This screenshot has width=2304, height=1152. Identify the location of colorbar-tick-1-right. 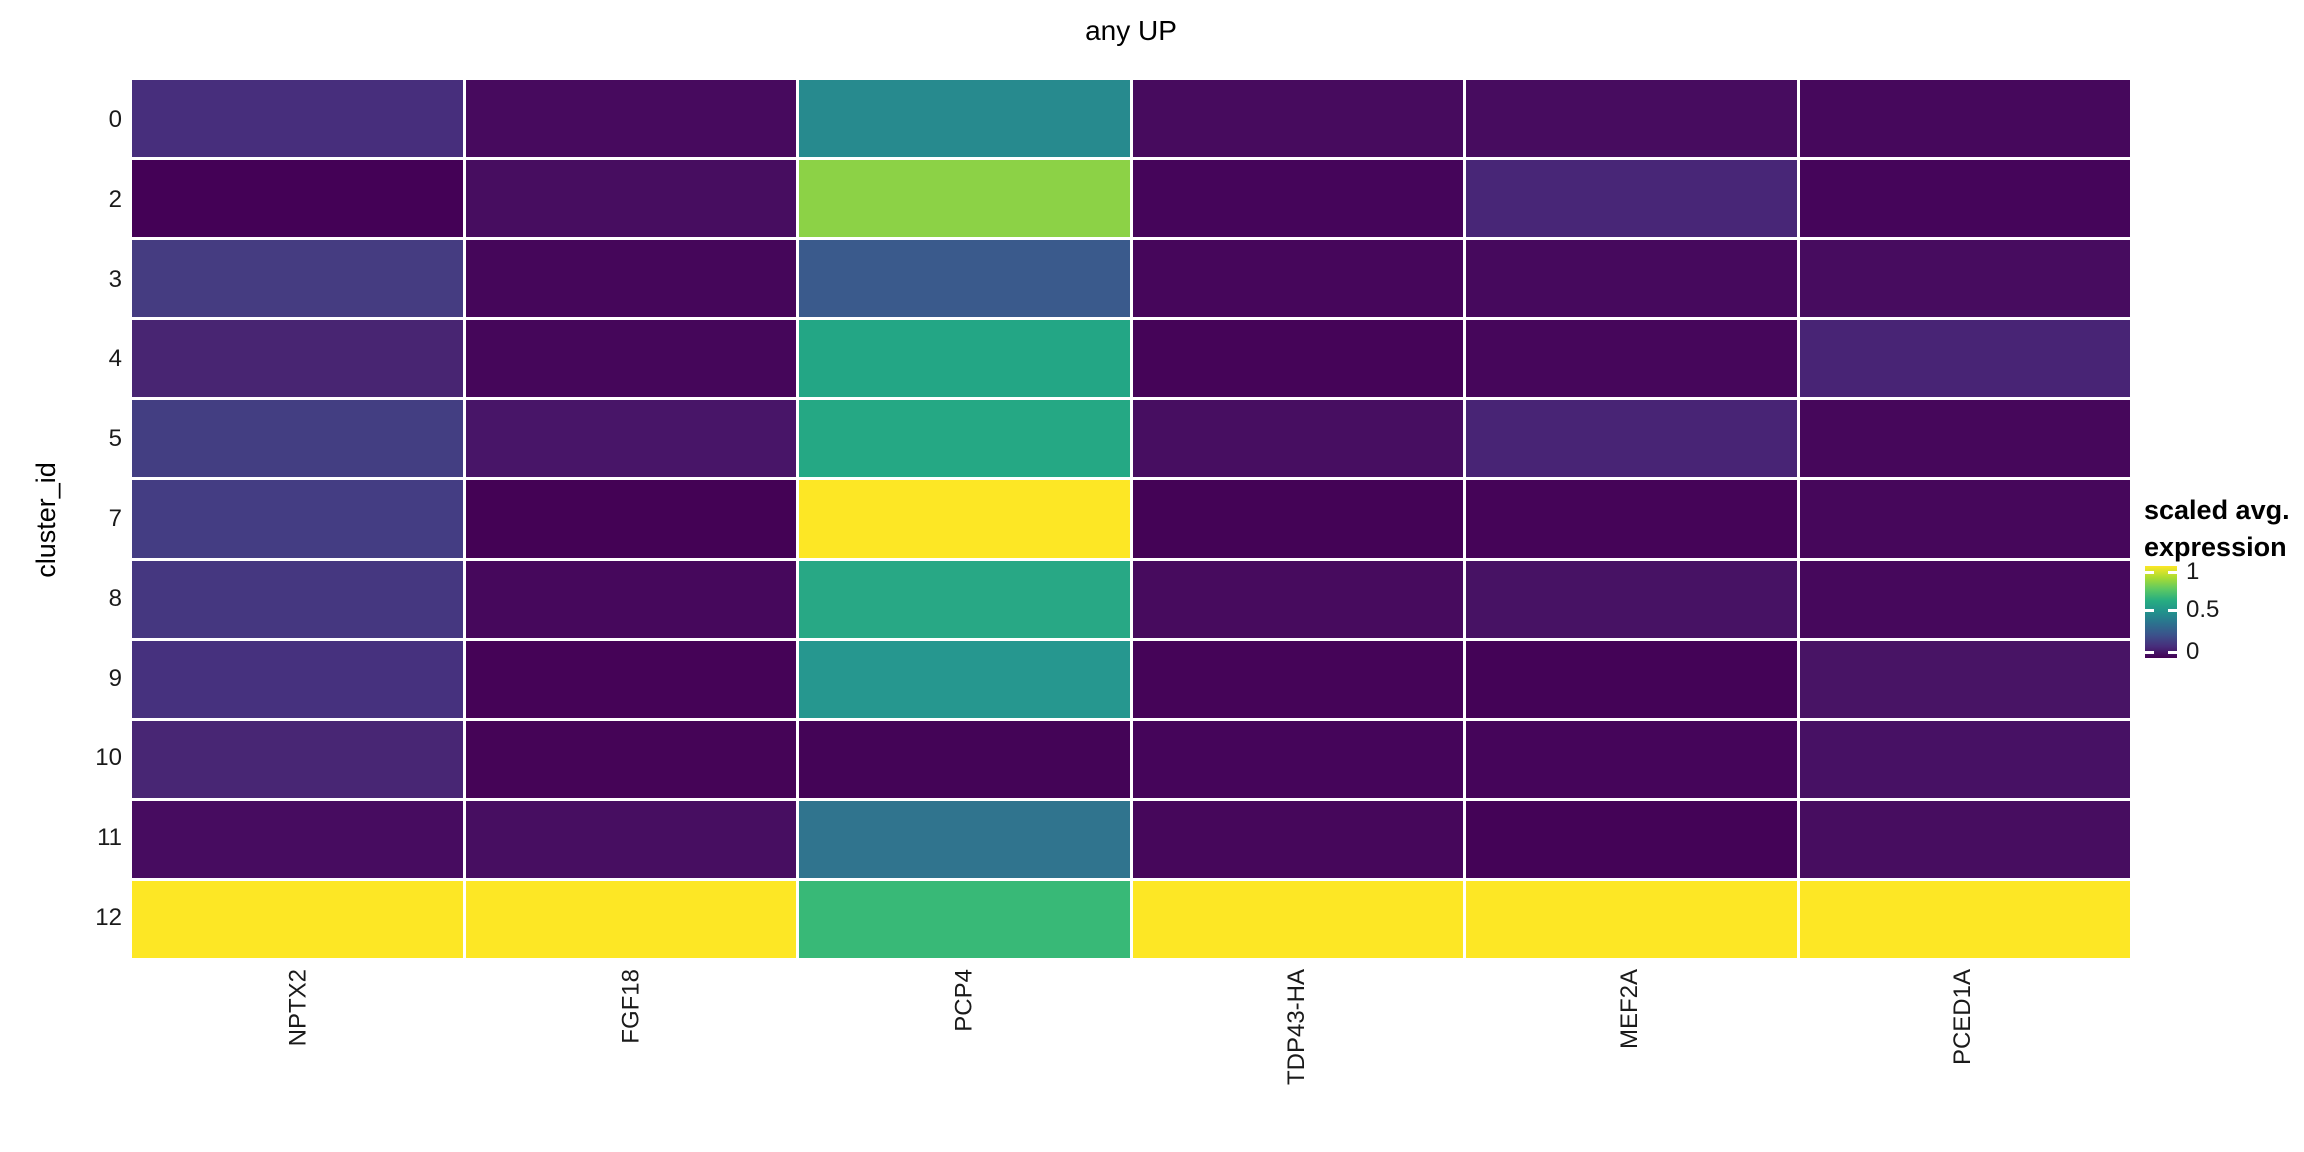
(2172, 572).